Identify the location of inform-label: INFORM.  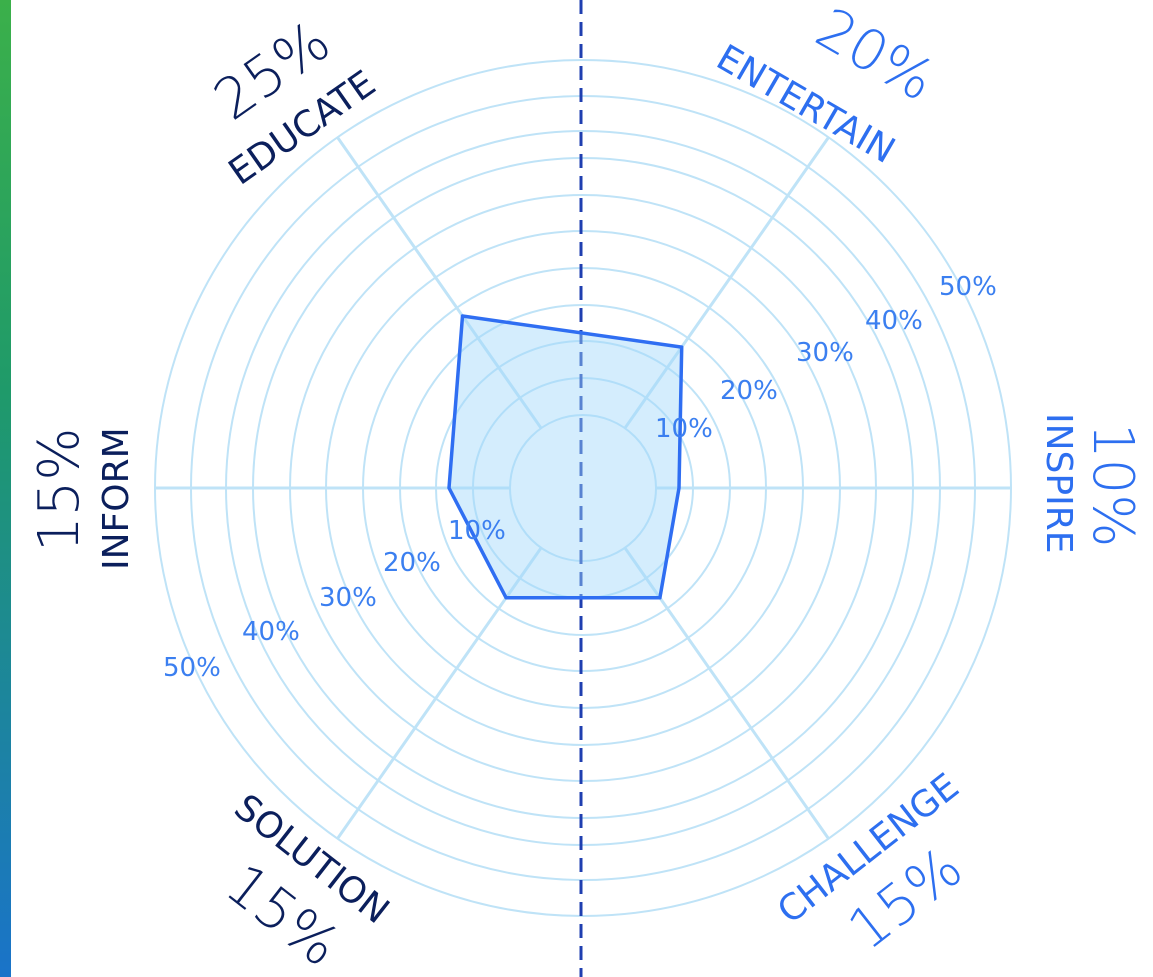
(116, 498).